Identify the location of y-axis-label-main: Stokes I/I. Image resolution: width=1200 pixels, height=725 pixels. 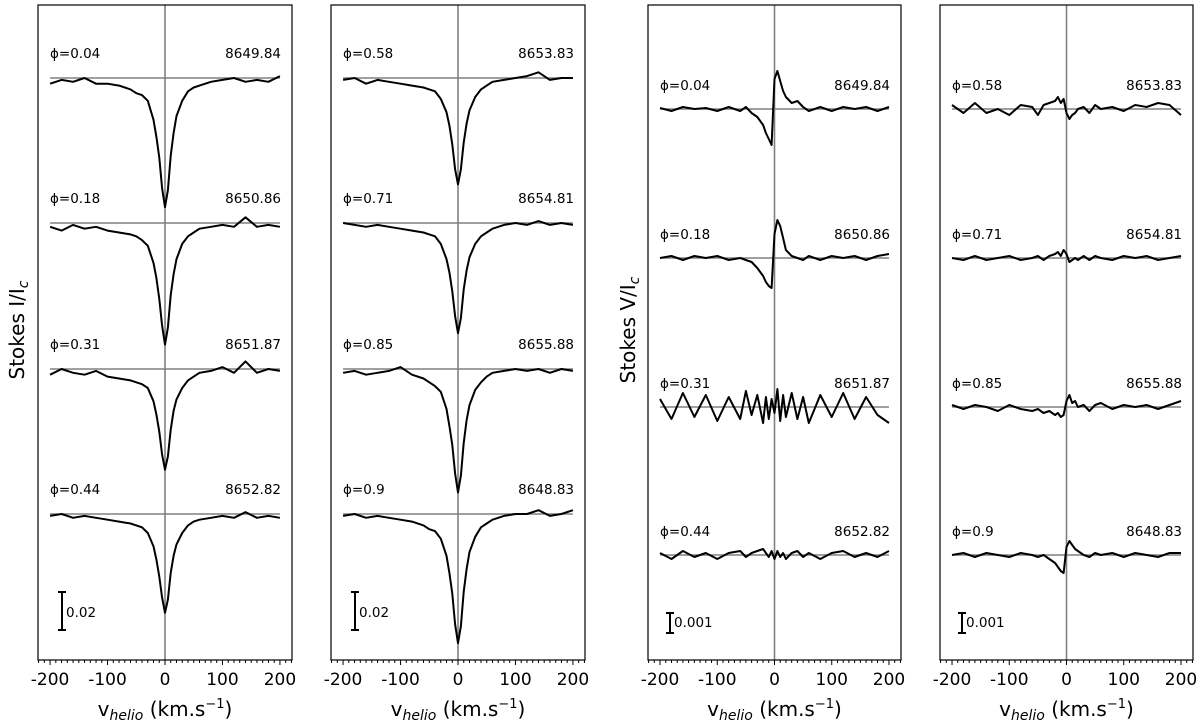
(17, 333).